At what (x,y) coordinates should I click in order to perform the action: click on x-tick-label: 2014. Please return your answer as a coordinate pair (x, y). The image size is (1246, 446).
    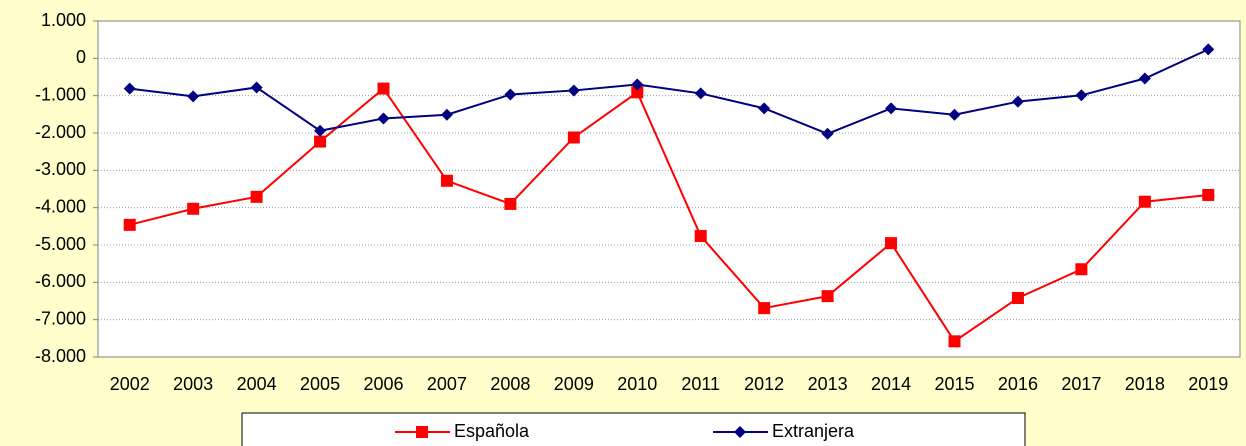
    Looking at the image, I should click on (891, 384).